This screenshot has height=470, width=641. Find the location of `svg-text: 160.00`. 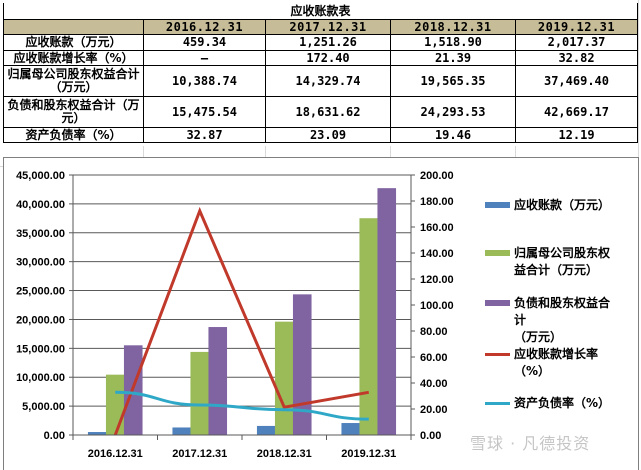

svg-text: 160.00 is located at coordinates (437, 228).